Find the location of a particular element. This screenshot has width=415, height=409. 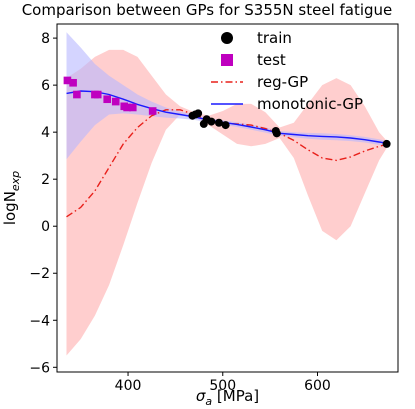

x-tick-label: 400 is located at coordinates (128, 386).